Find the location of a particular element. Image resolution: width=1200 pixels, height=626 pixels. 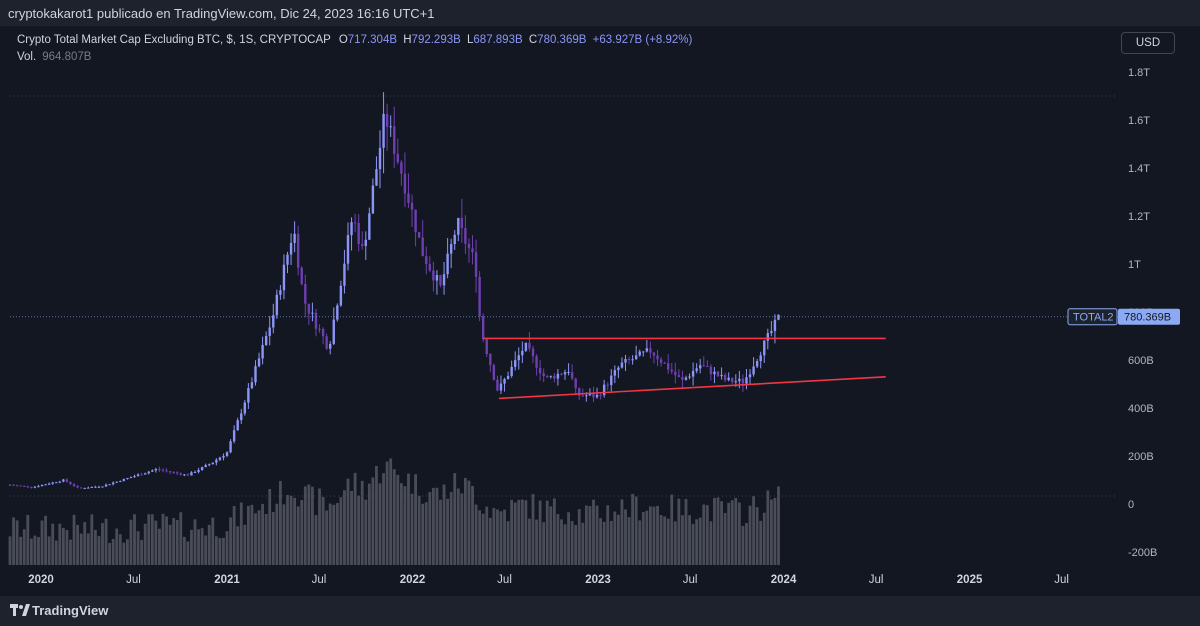

footer-bar: TradingView is located at coordinates (600, 611).